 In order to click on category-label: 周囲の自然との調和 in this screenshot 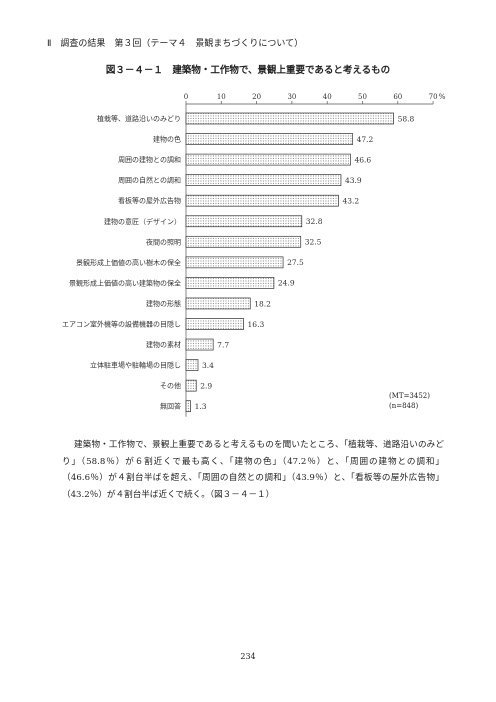, I will do `click(149, 180)`.